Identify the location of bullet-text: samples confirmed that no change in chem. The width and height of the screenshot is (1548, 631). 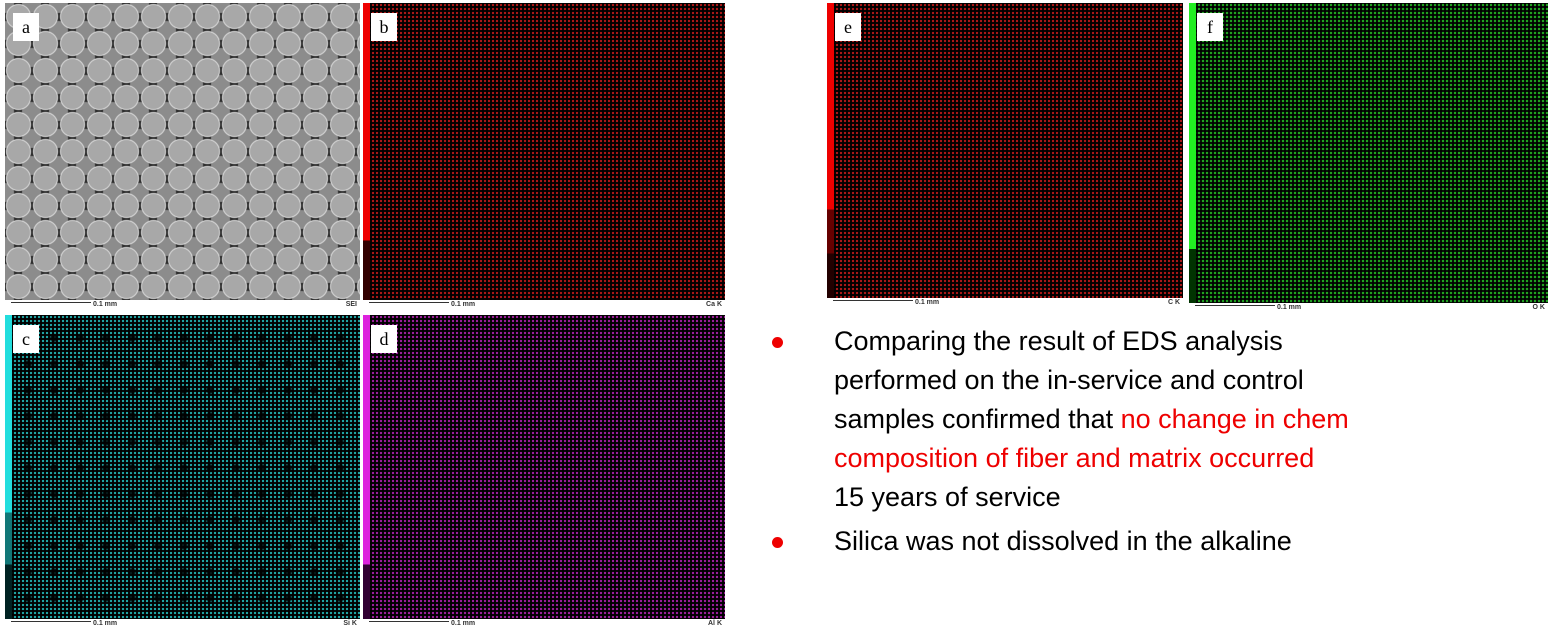
(1091, 419).